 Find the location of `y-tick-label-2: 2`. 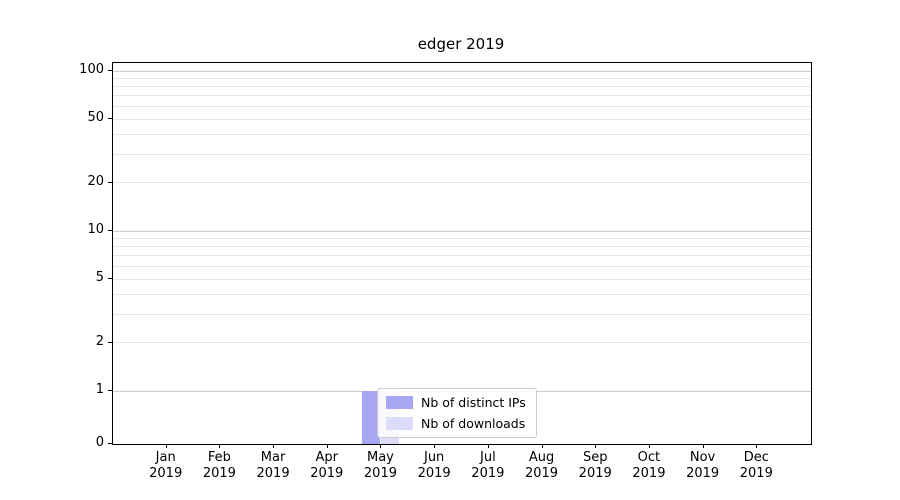

y-tick-label-2: 2 is located at coordinates (99, 341).